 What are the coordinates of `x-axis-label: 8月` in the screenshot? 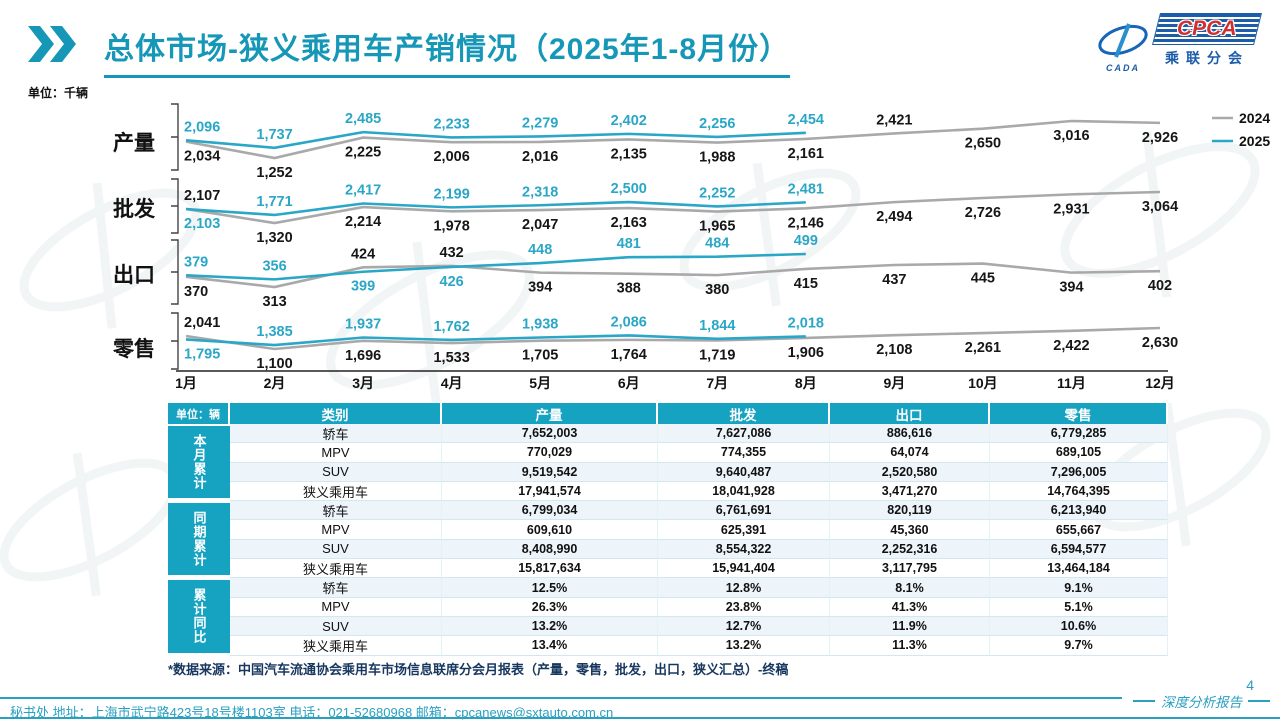 It's located at (806, 383).